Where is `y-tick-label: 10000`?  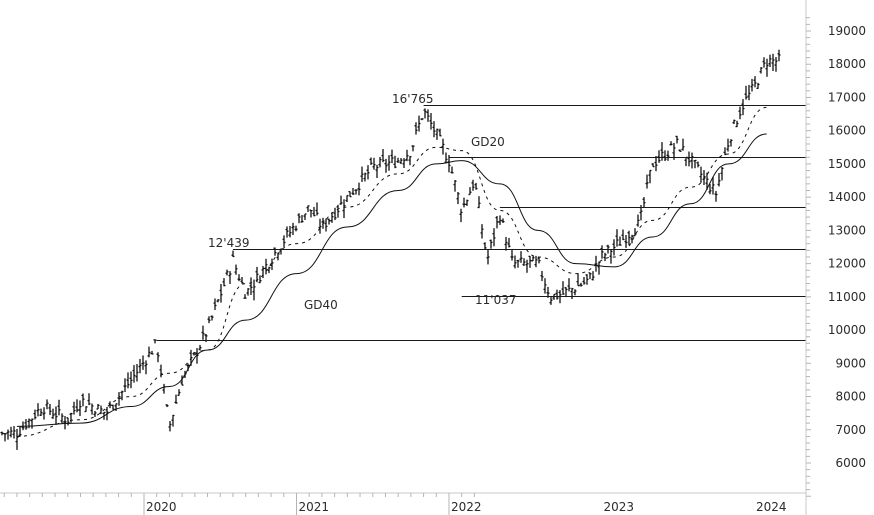
y-tick-label: 10000 is located at coordinates (847, 330).